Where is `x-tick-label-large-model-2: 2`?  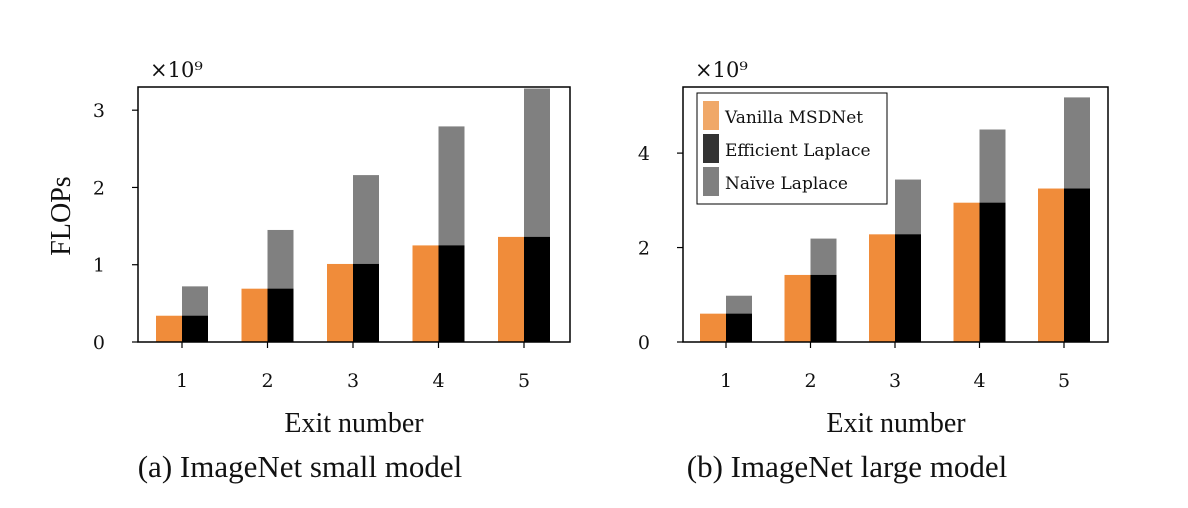
x-tick-label-large-model-2: 2 is located at coordinates (810, 381).